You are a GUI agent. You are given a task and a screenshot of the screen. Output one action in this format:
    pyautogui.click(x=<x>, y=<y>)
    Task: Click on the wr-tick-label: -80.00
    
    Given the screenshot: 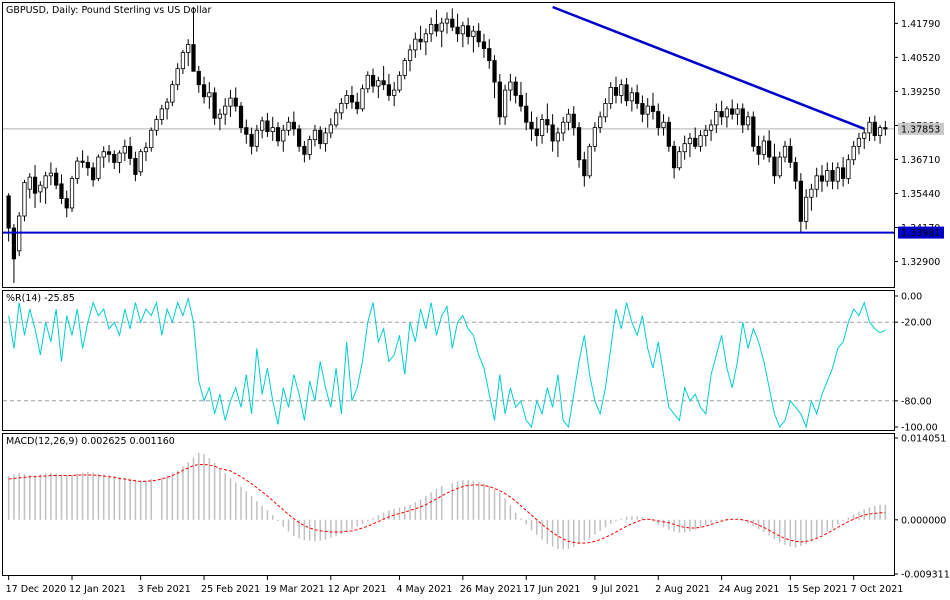 What is the action you would take?
    pyautogui.click(x=916, y=401)
    